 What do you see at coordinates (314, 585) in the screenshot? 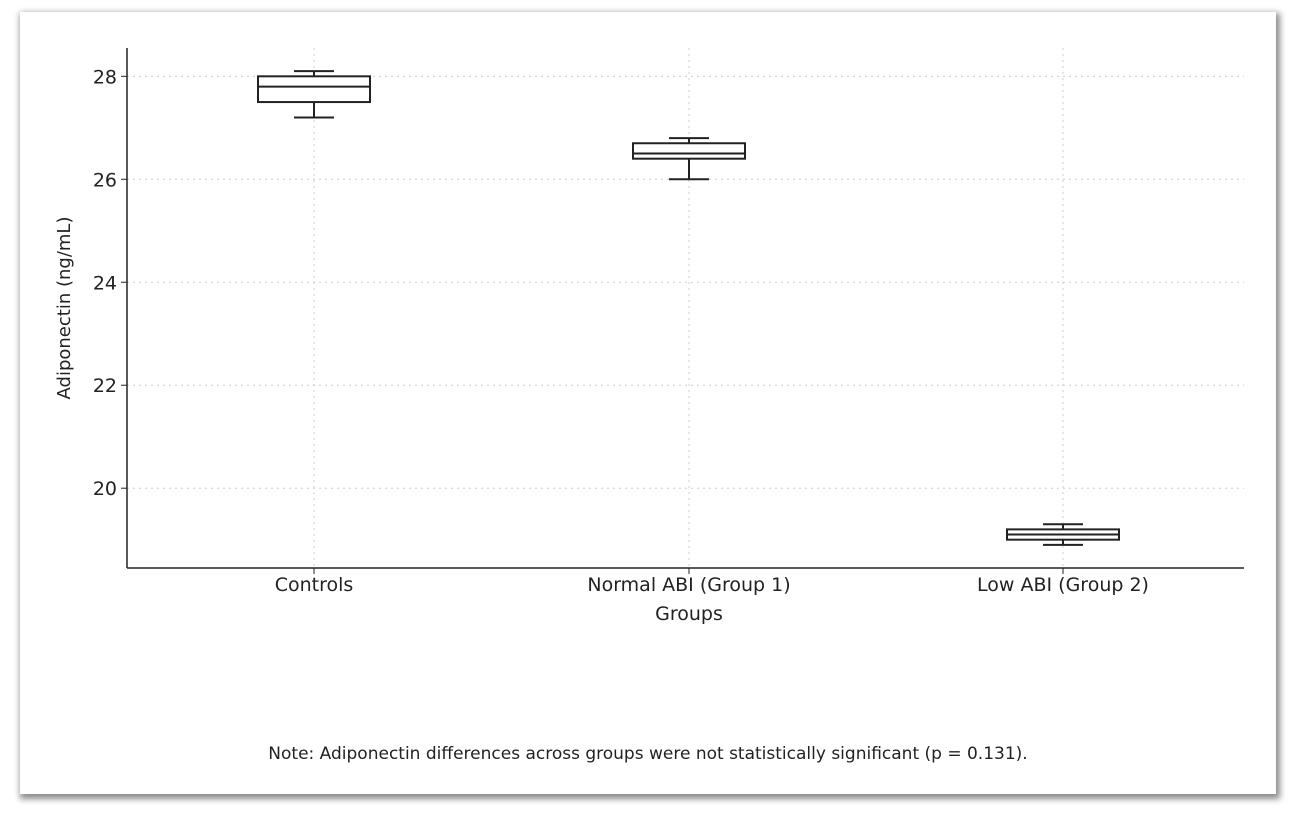
I see `x-tick-label: Controls` at bounding box center [314, 585].